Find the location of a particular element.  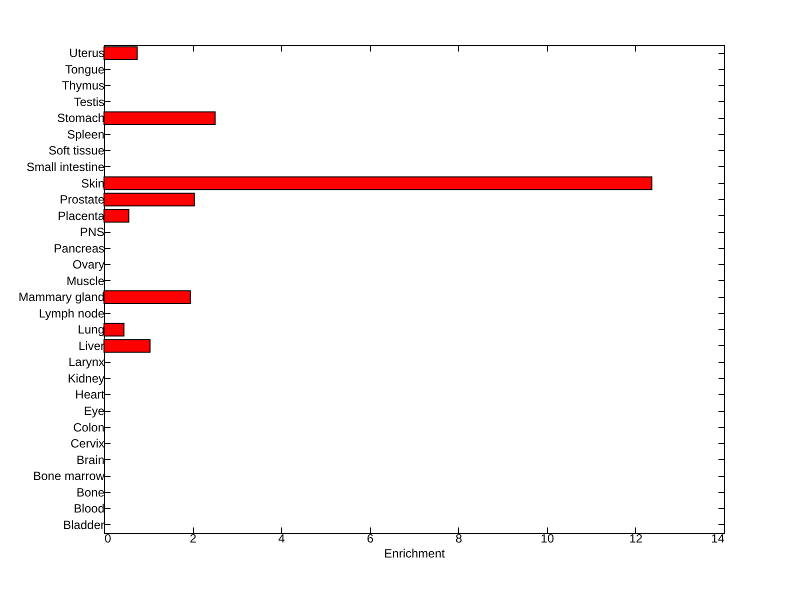

x-tick-label: 2 is located at coordinates (193, 539).